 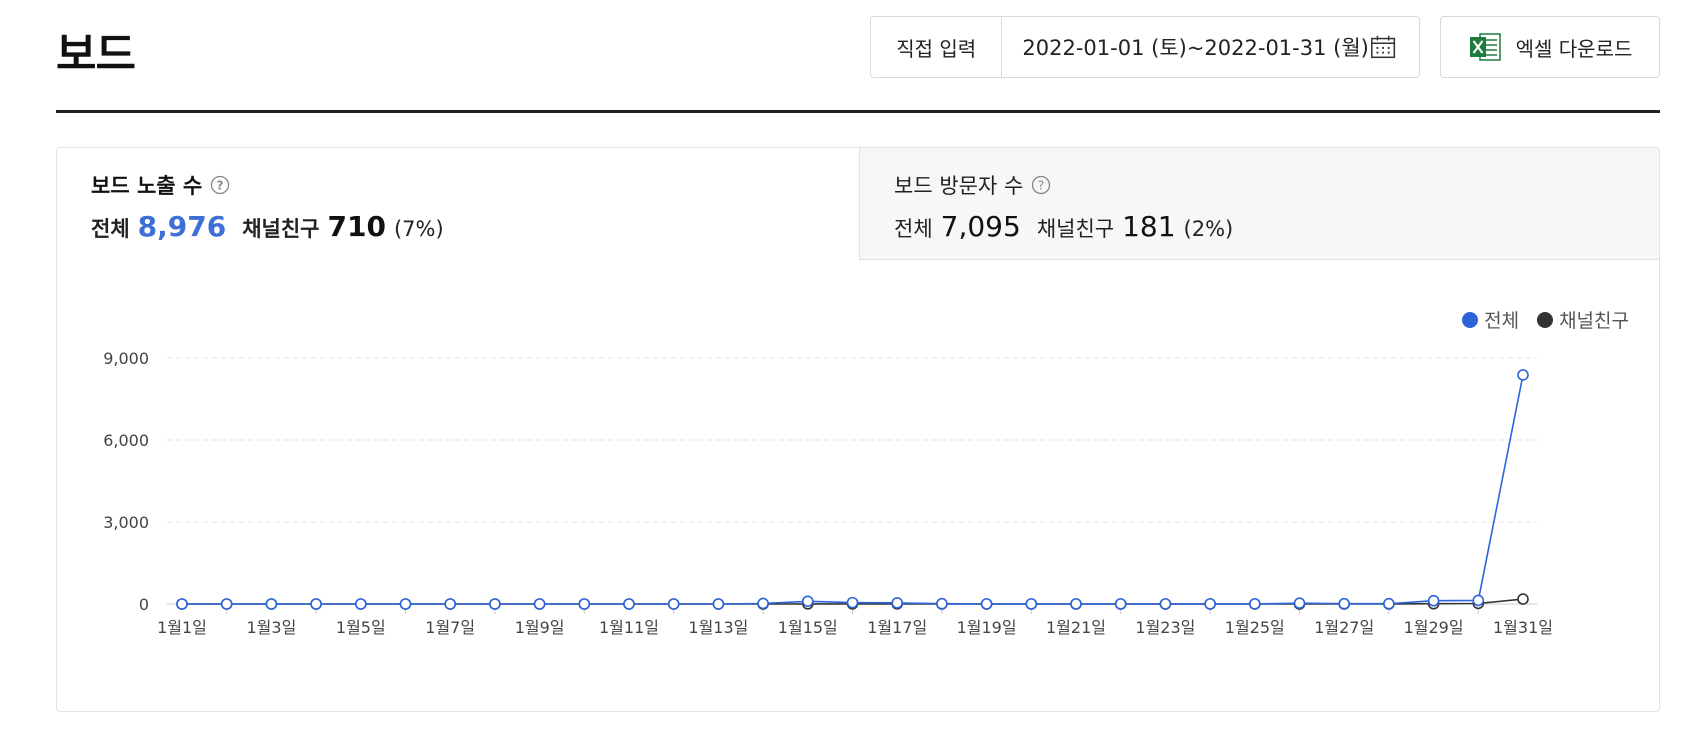 I want to click on excel-download-label: 엑셀 다운로드, so click(x=1574, y=48).